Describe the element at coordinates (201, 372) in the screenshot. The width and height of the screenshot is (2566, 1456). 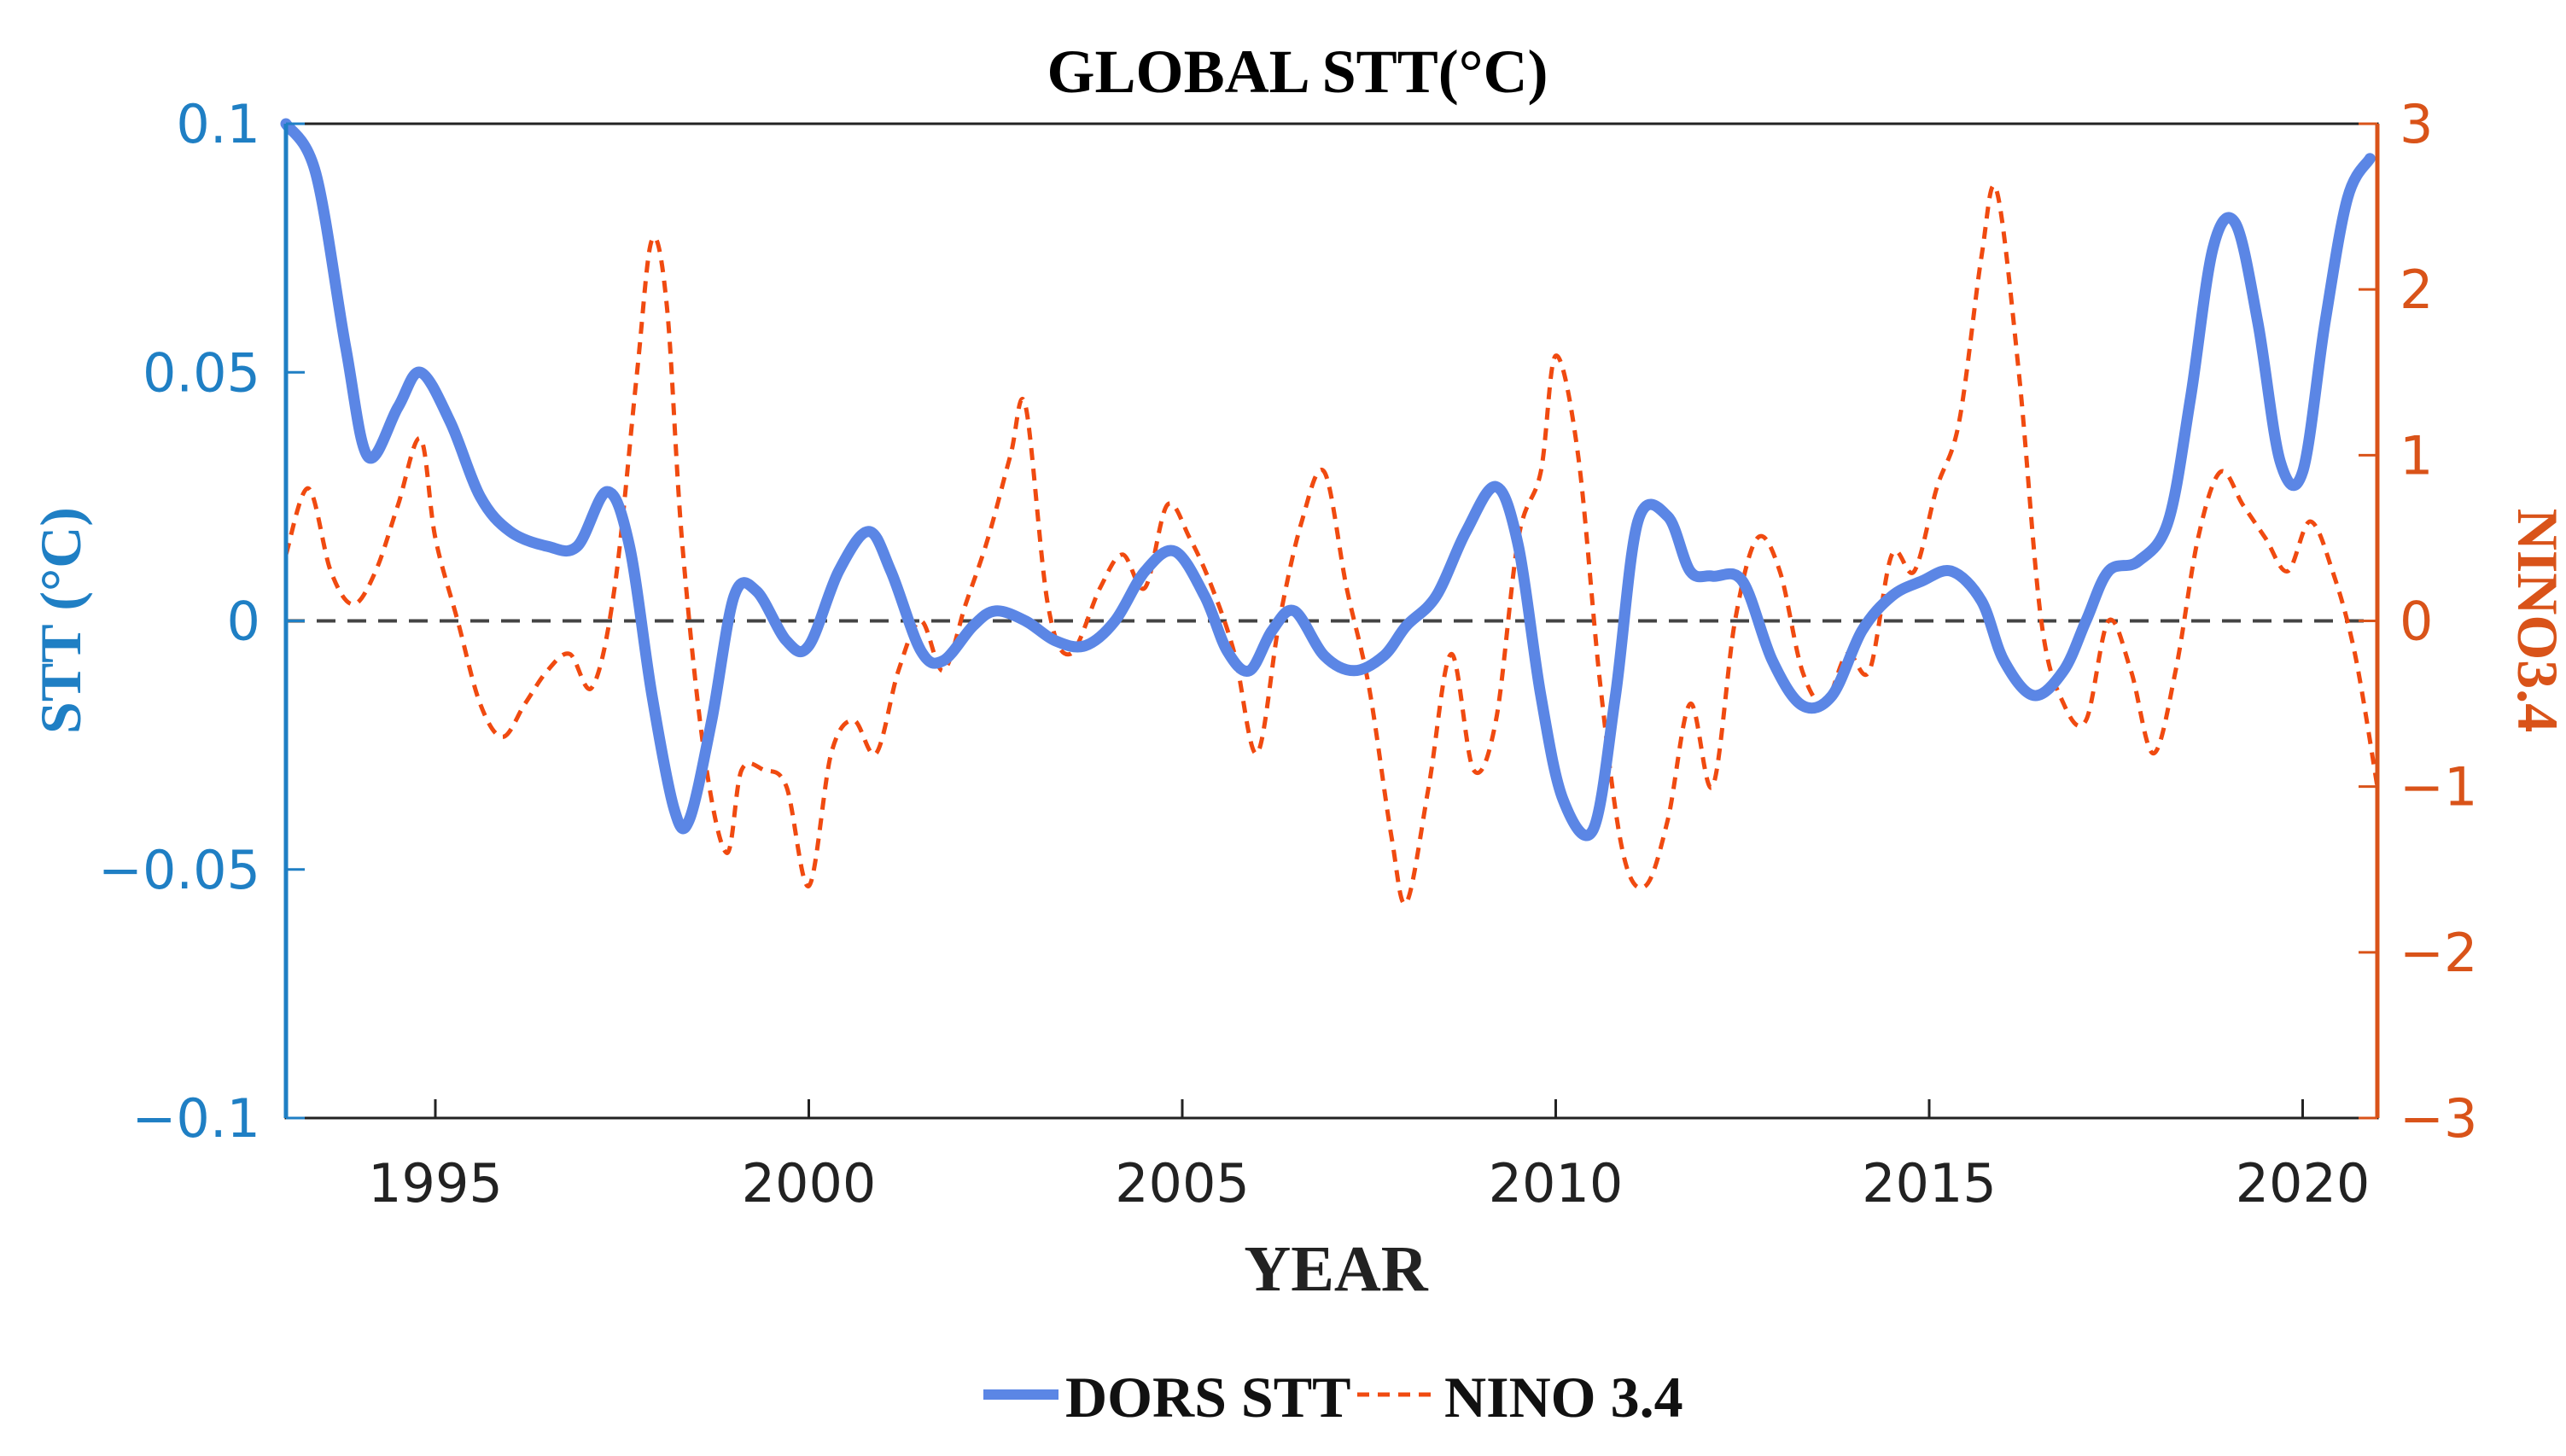
I see `left-tick-label: 0.05` at that location.